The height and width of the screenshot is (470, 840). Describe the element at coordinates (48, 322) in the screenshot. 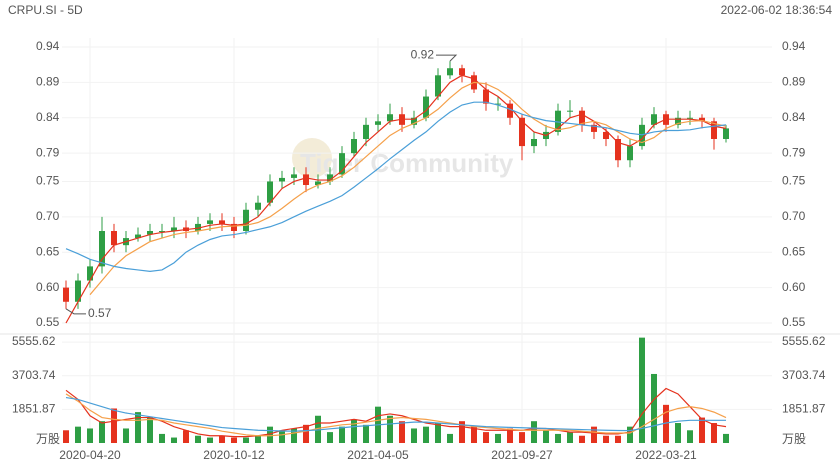

I see `y-tick-label: 0.55` at that location.